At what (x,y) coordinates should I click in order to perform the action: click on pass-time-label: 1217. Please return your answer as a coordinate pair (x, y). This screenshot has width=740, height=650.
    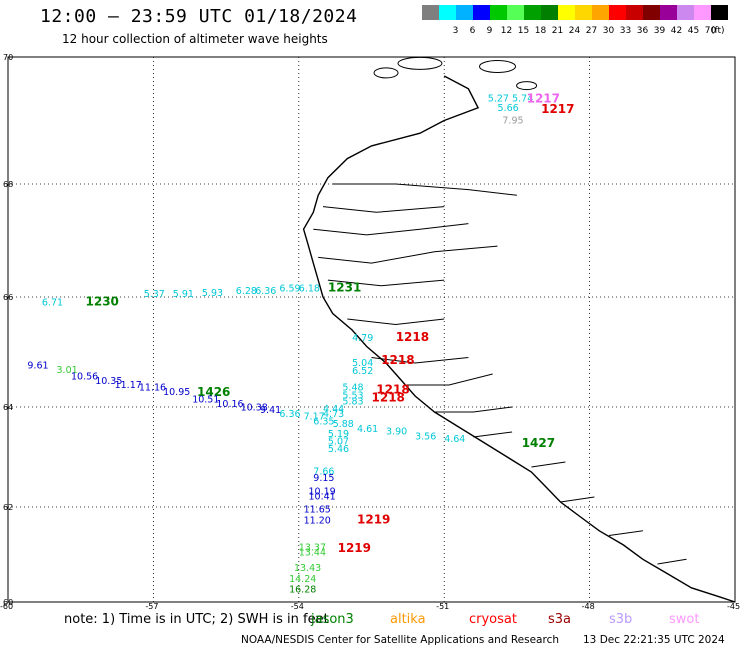
    Looking at the image, I should click on (543, 99).